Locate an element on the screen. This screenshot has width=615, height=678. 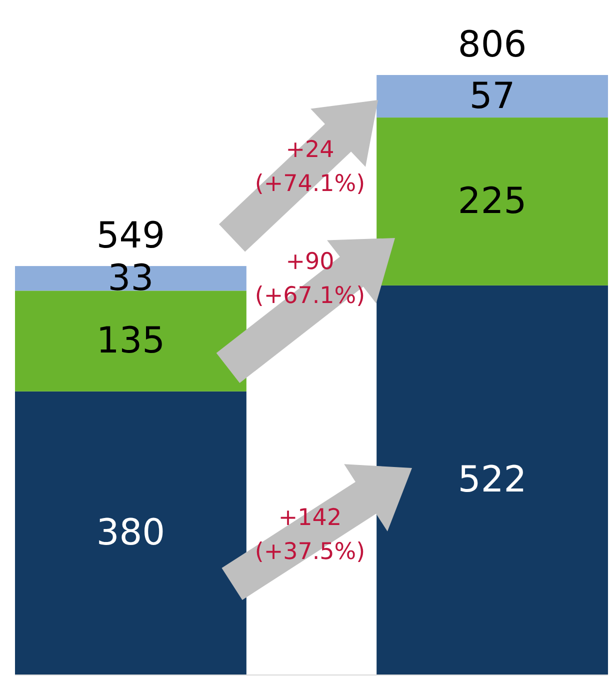
data-label: 522 is located at coordinates (492, 480).